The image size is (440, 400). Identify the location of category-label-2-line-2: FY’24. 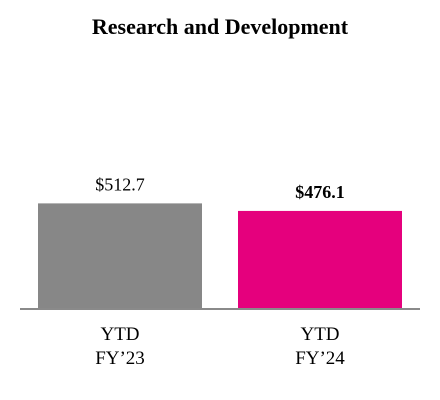
(320, 358).